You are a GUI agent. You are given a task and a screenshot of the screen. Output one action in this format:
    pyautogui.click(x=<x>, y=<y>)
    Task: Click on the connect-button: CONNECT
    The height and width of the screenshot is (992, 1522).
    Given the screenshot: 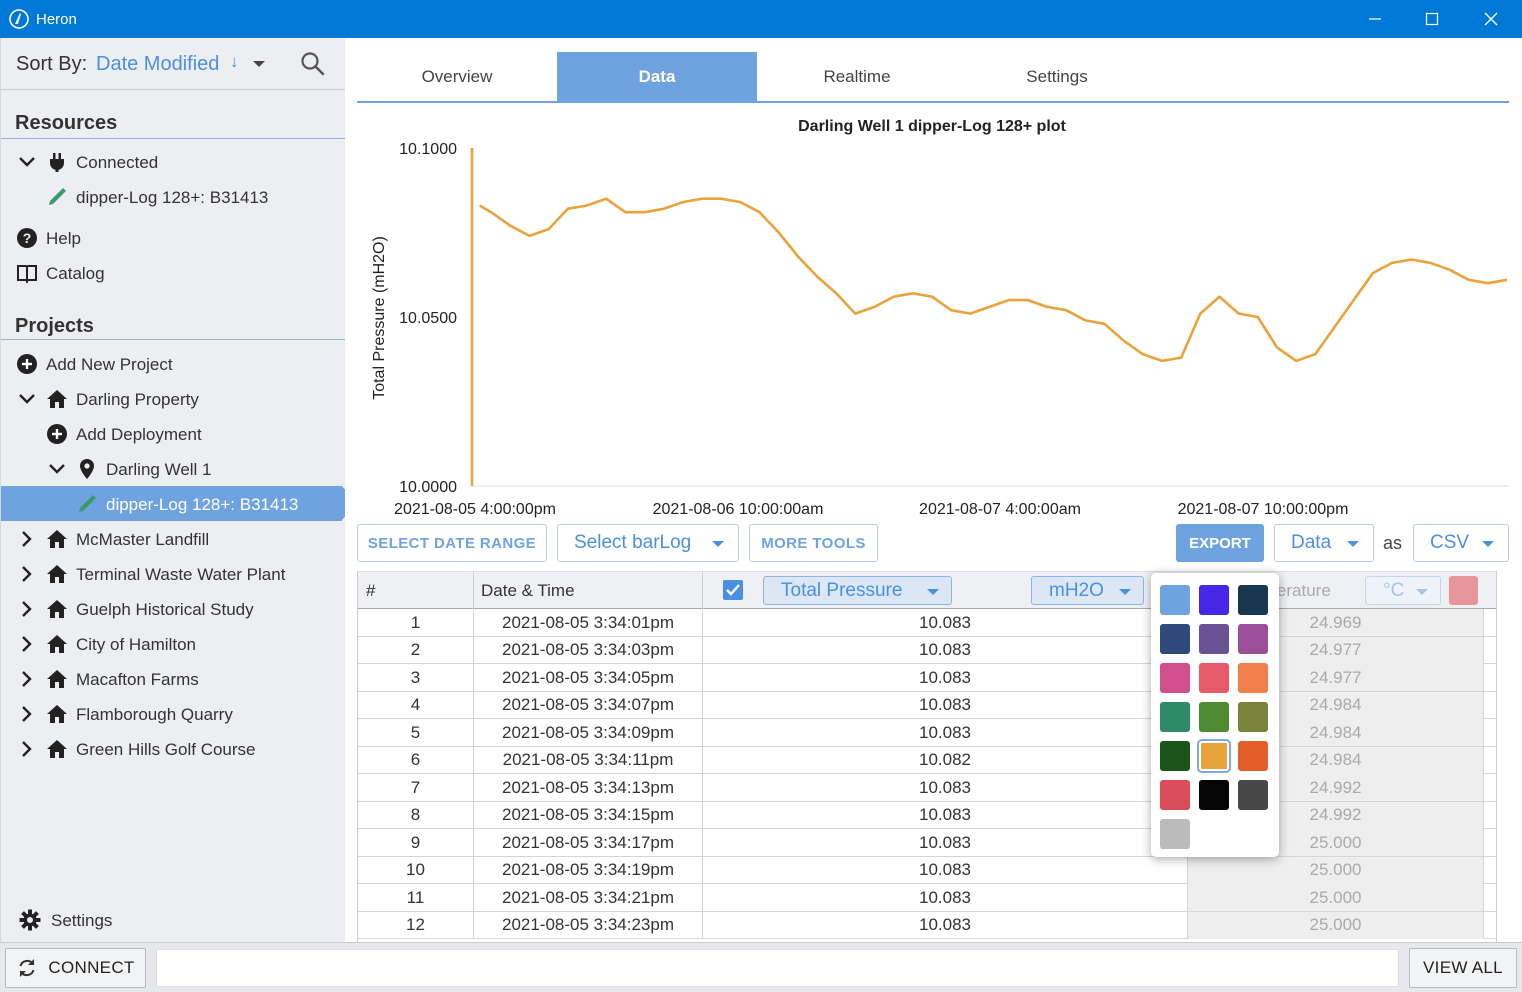 What is the action you would take?
    pyautogui.click(x=75, y=968)
    